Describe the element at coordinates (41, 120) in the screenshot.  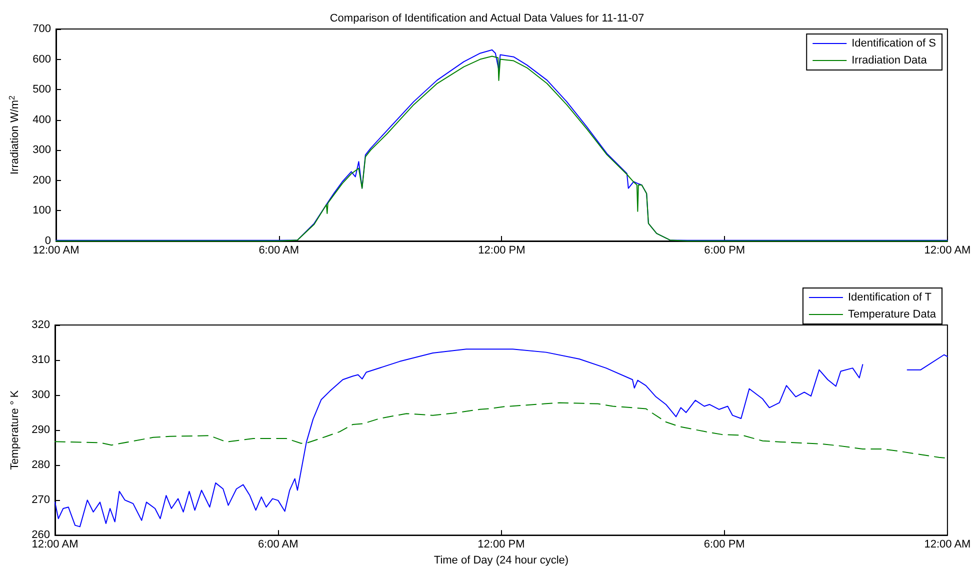
I see `y-tick-label: 400` at that location.